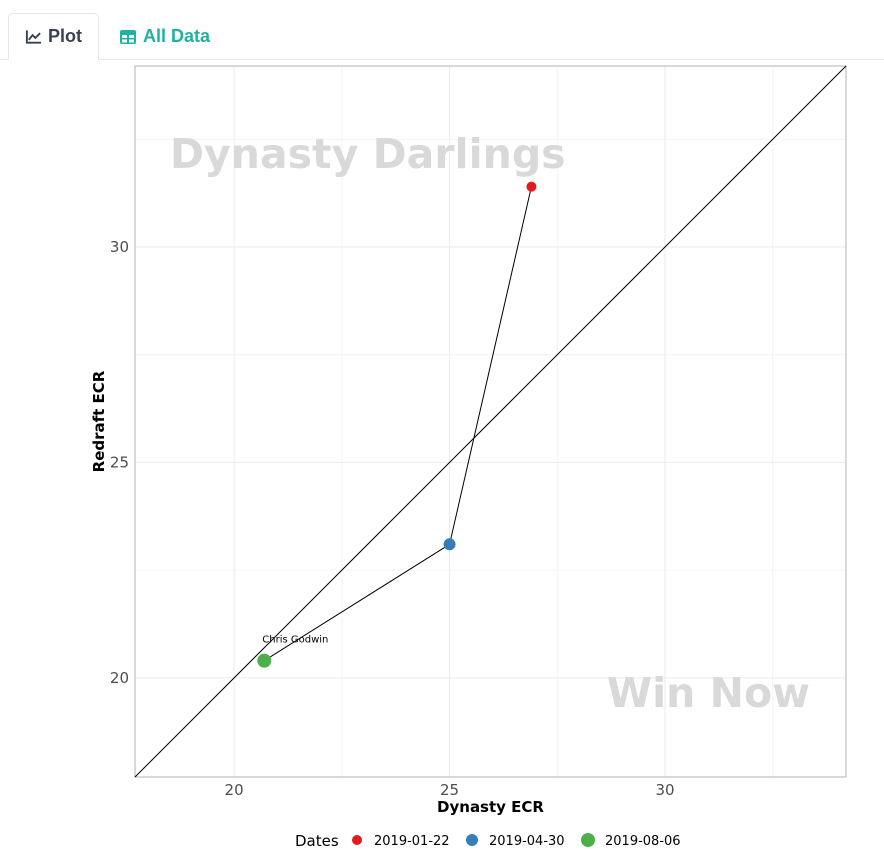  Describe the element at coordinates (368, 154) in the screenshot. I see `watermark-upper-left: Dynasty Darlings` at that location.